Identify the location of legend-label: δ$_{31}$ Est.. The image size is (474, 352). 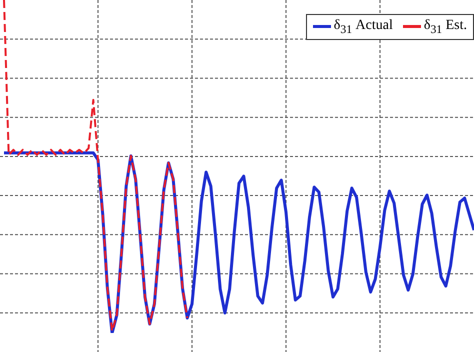
(445, 27).